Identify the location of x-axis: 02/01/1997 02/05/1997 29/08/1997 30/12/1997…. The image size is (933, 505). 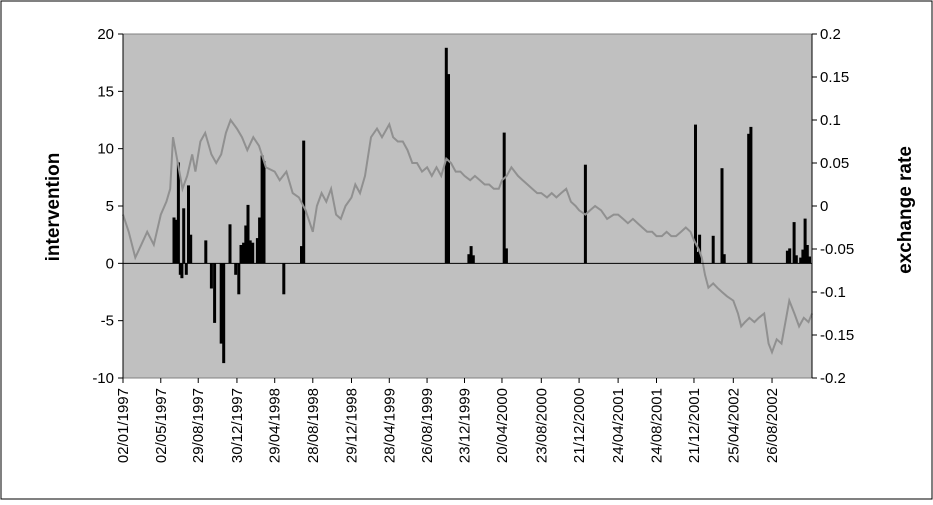
(448, 420).